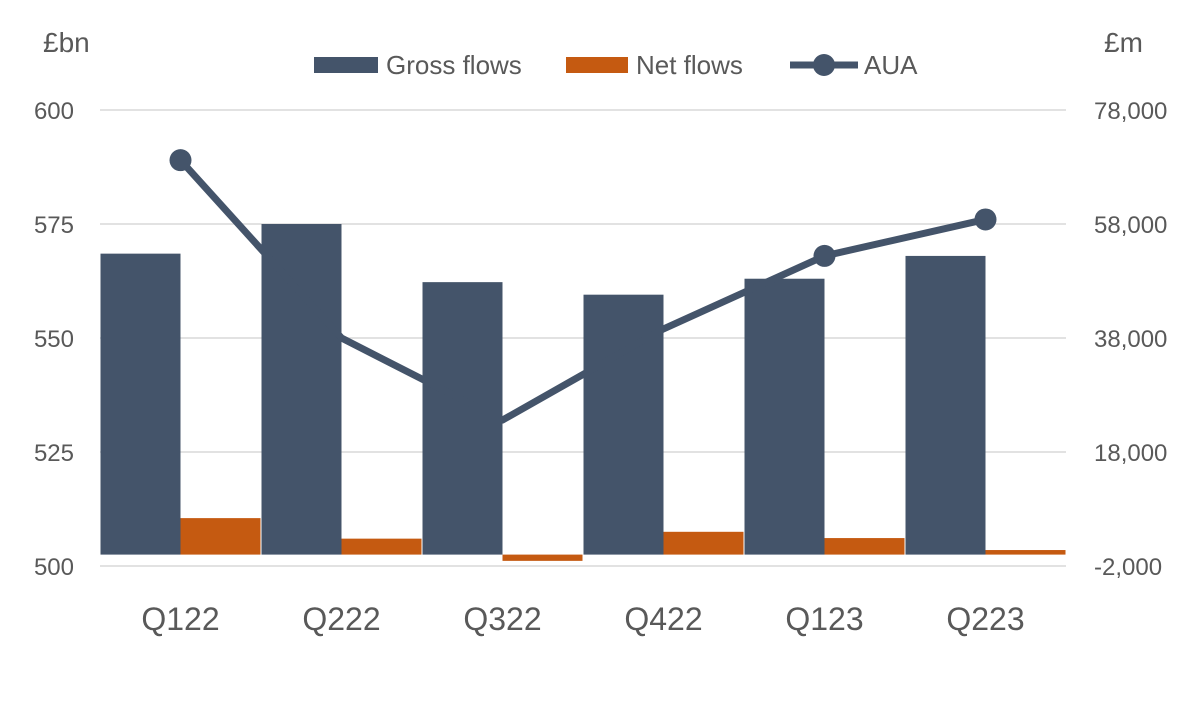 This screenshot has width=1200, height=725. What do you see at coordinates (824, 65) in the screenshot?
I see `legend-swatch-aua-marker` at bounding box center [824, 65].